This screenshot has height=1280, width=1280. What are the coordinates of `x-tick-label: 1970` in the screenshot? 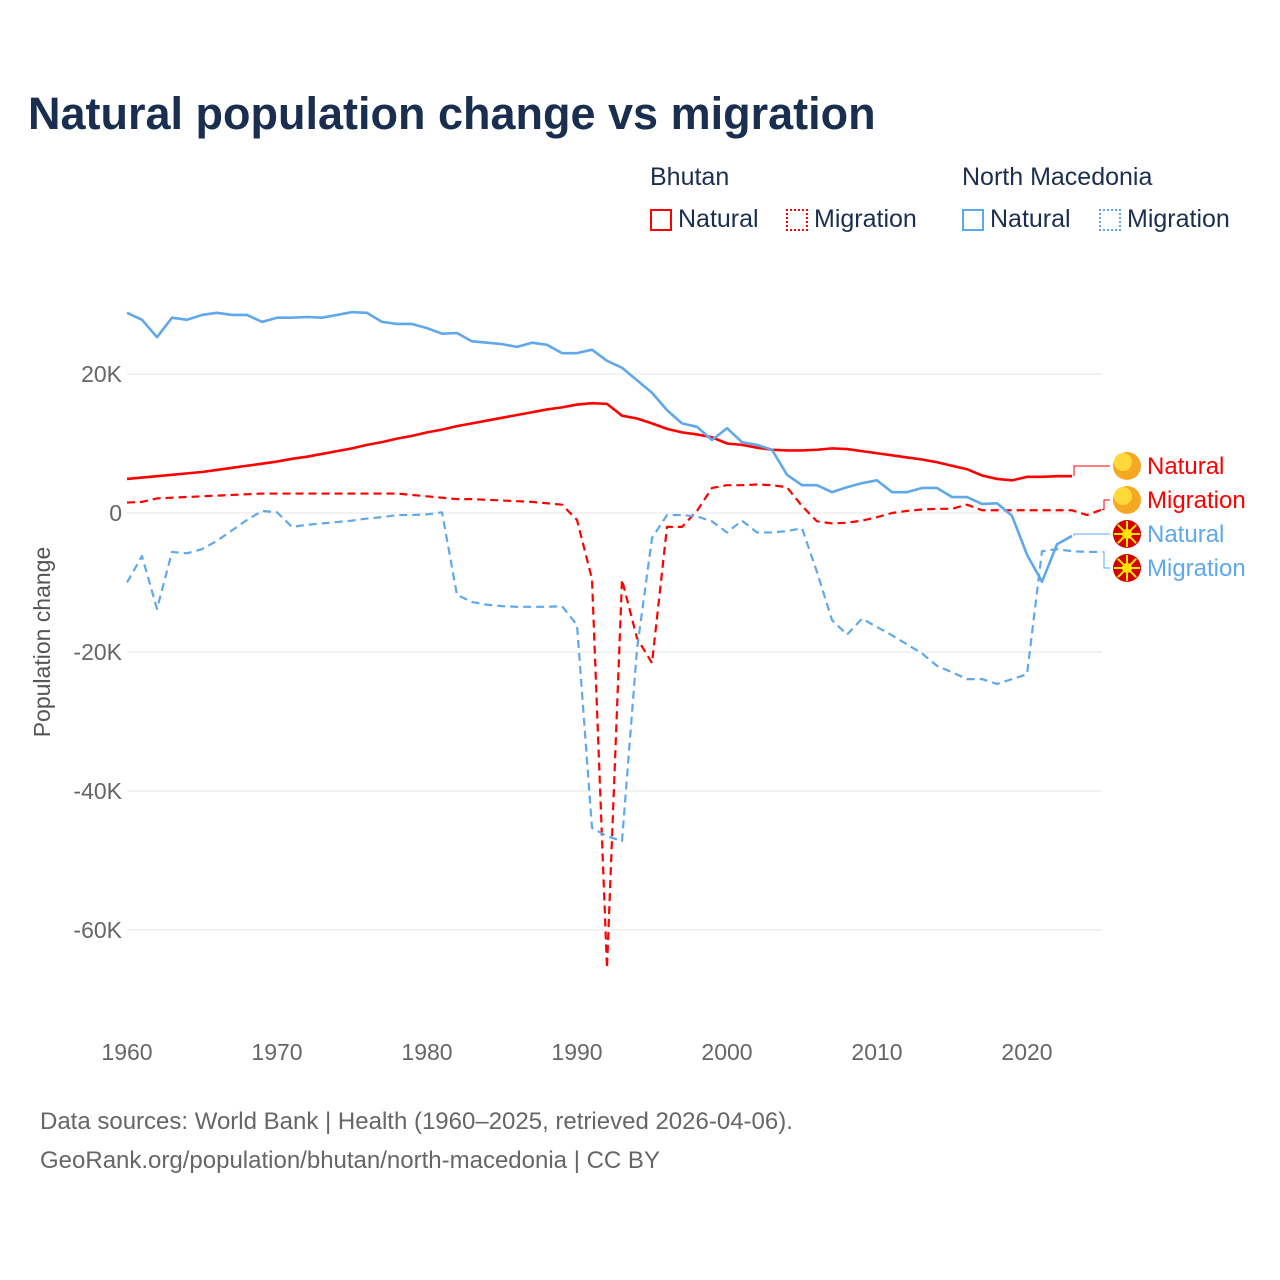 It's located at (276, 1052).